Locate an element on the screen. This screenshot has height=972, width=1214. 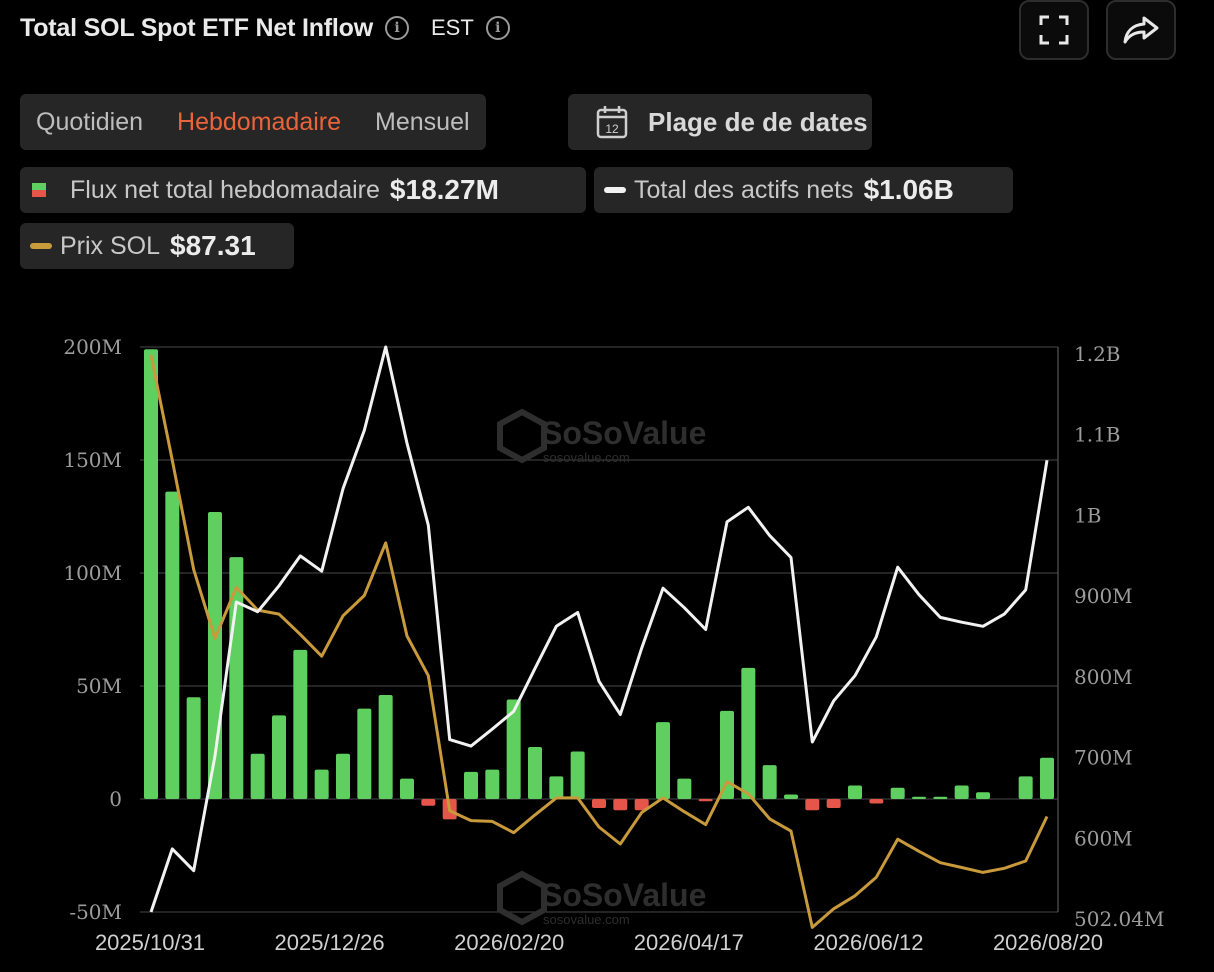
share-button is located at coordinates (1141, 30).